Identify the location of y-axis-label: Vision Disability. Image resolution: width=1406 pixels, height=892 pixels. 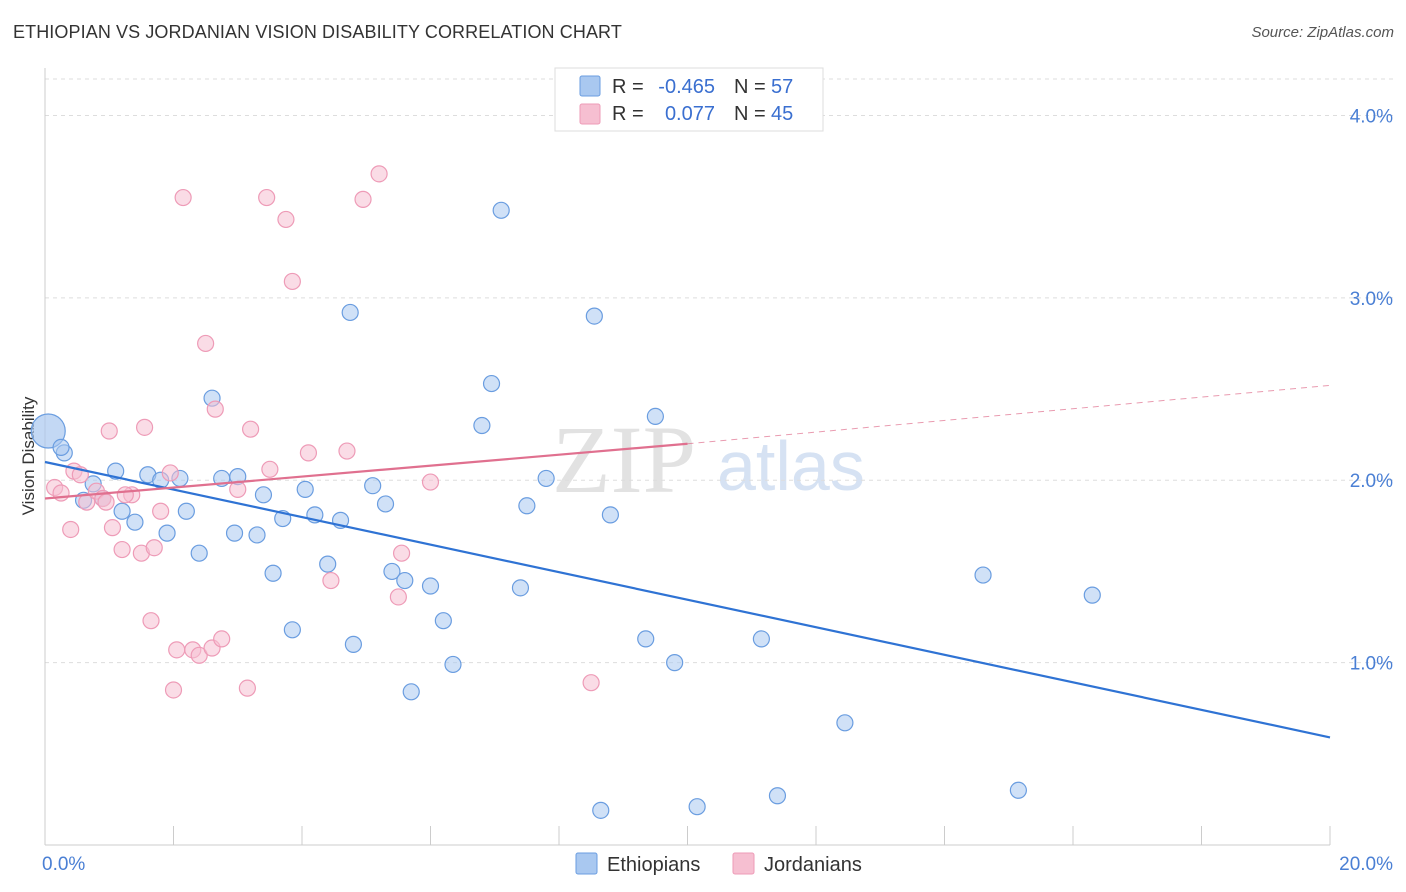
(28, 455).